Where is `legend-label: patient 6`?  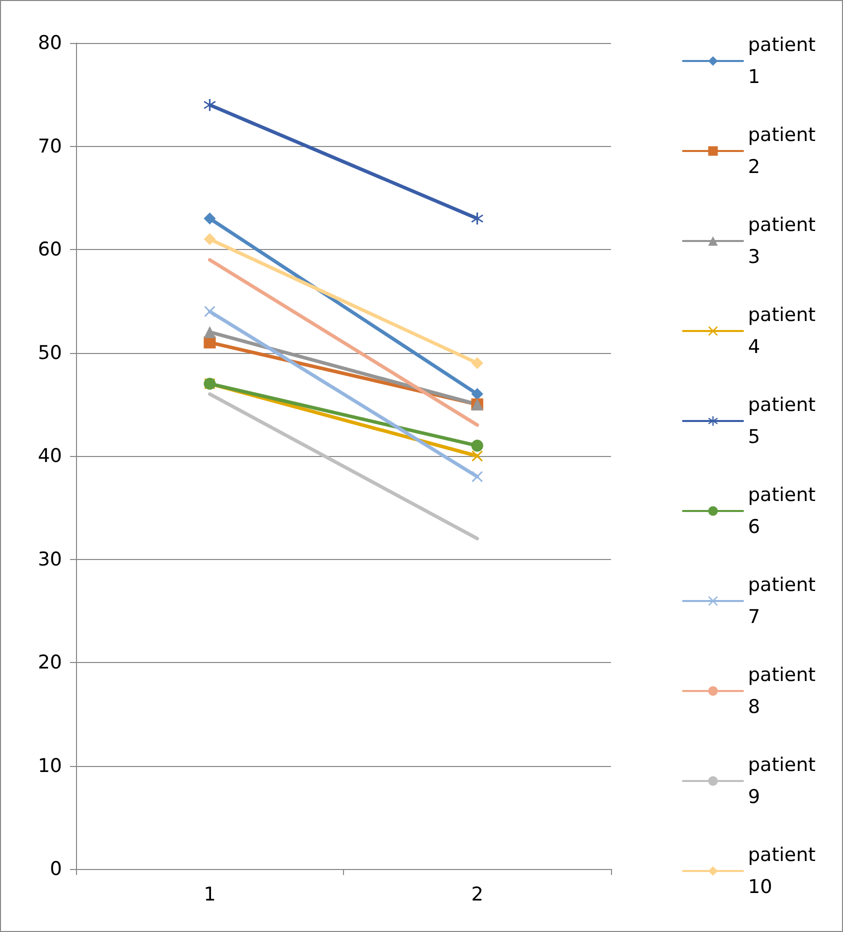 legend-label: patient 6 is located at coordinates (785, 511).